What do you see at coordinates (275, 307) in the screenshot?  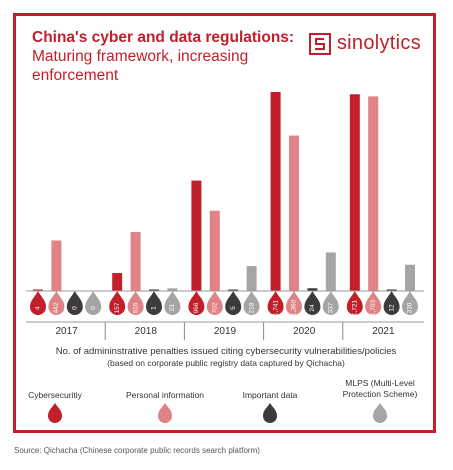 I see `data-label: 1,741` at bounding box center [275, 307].